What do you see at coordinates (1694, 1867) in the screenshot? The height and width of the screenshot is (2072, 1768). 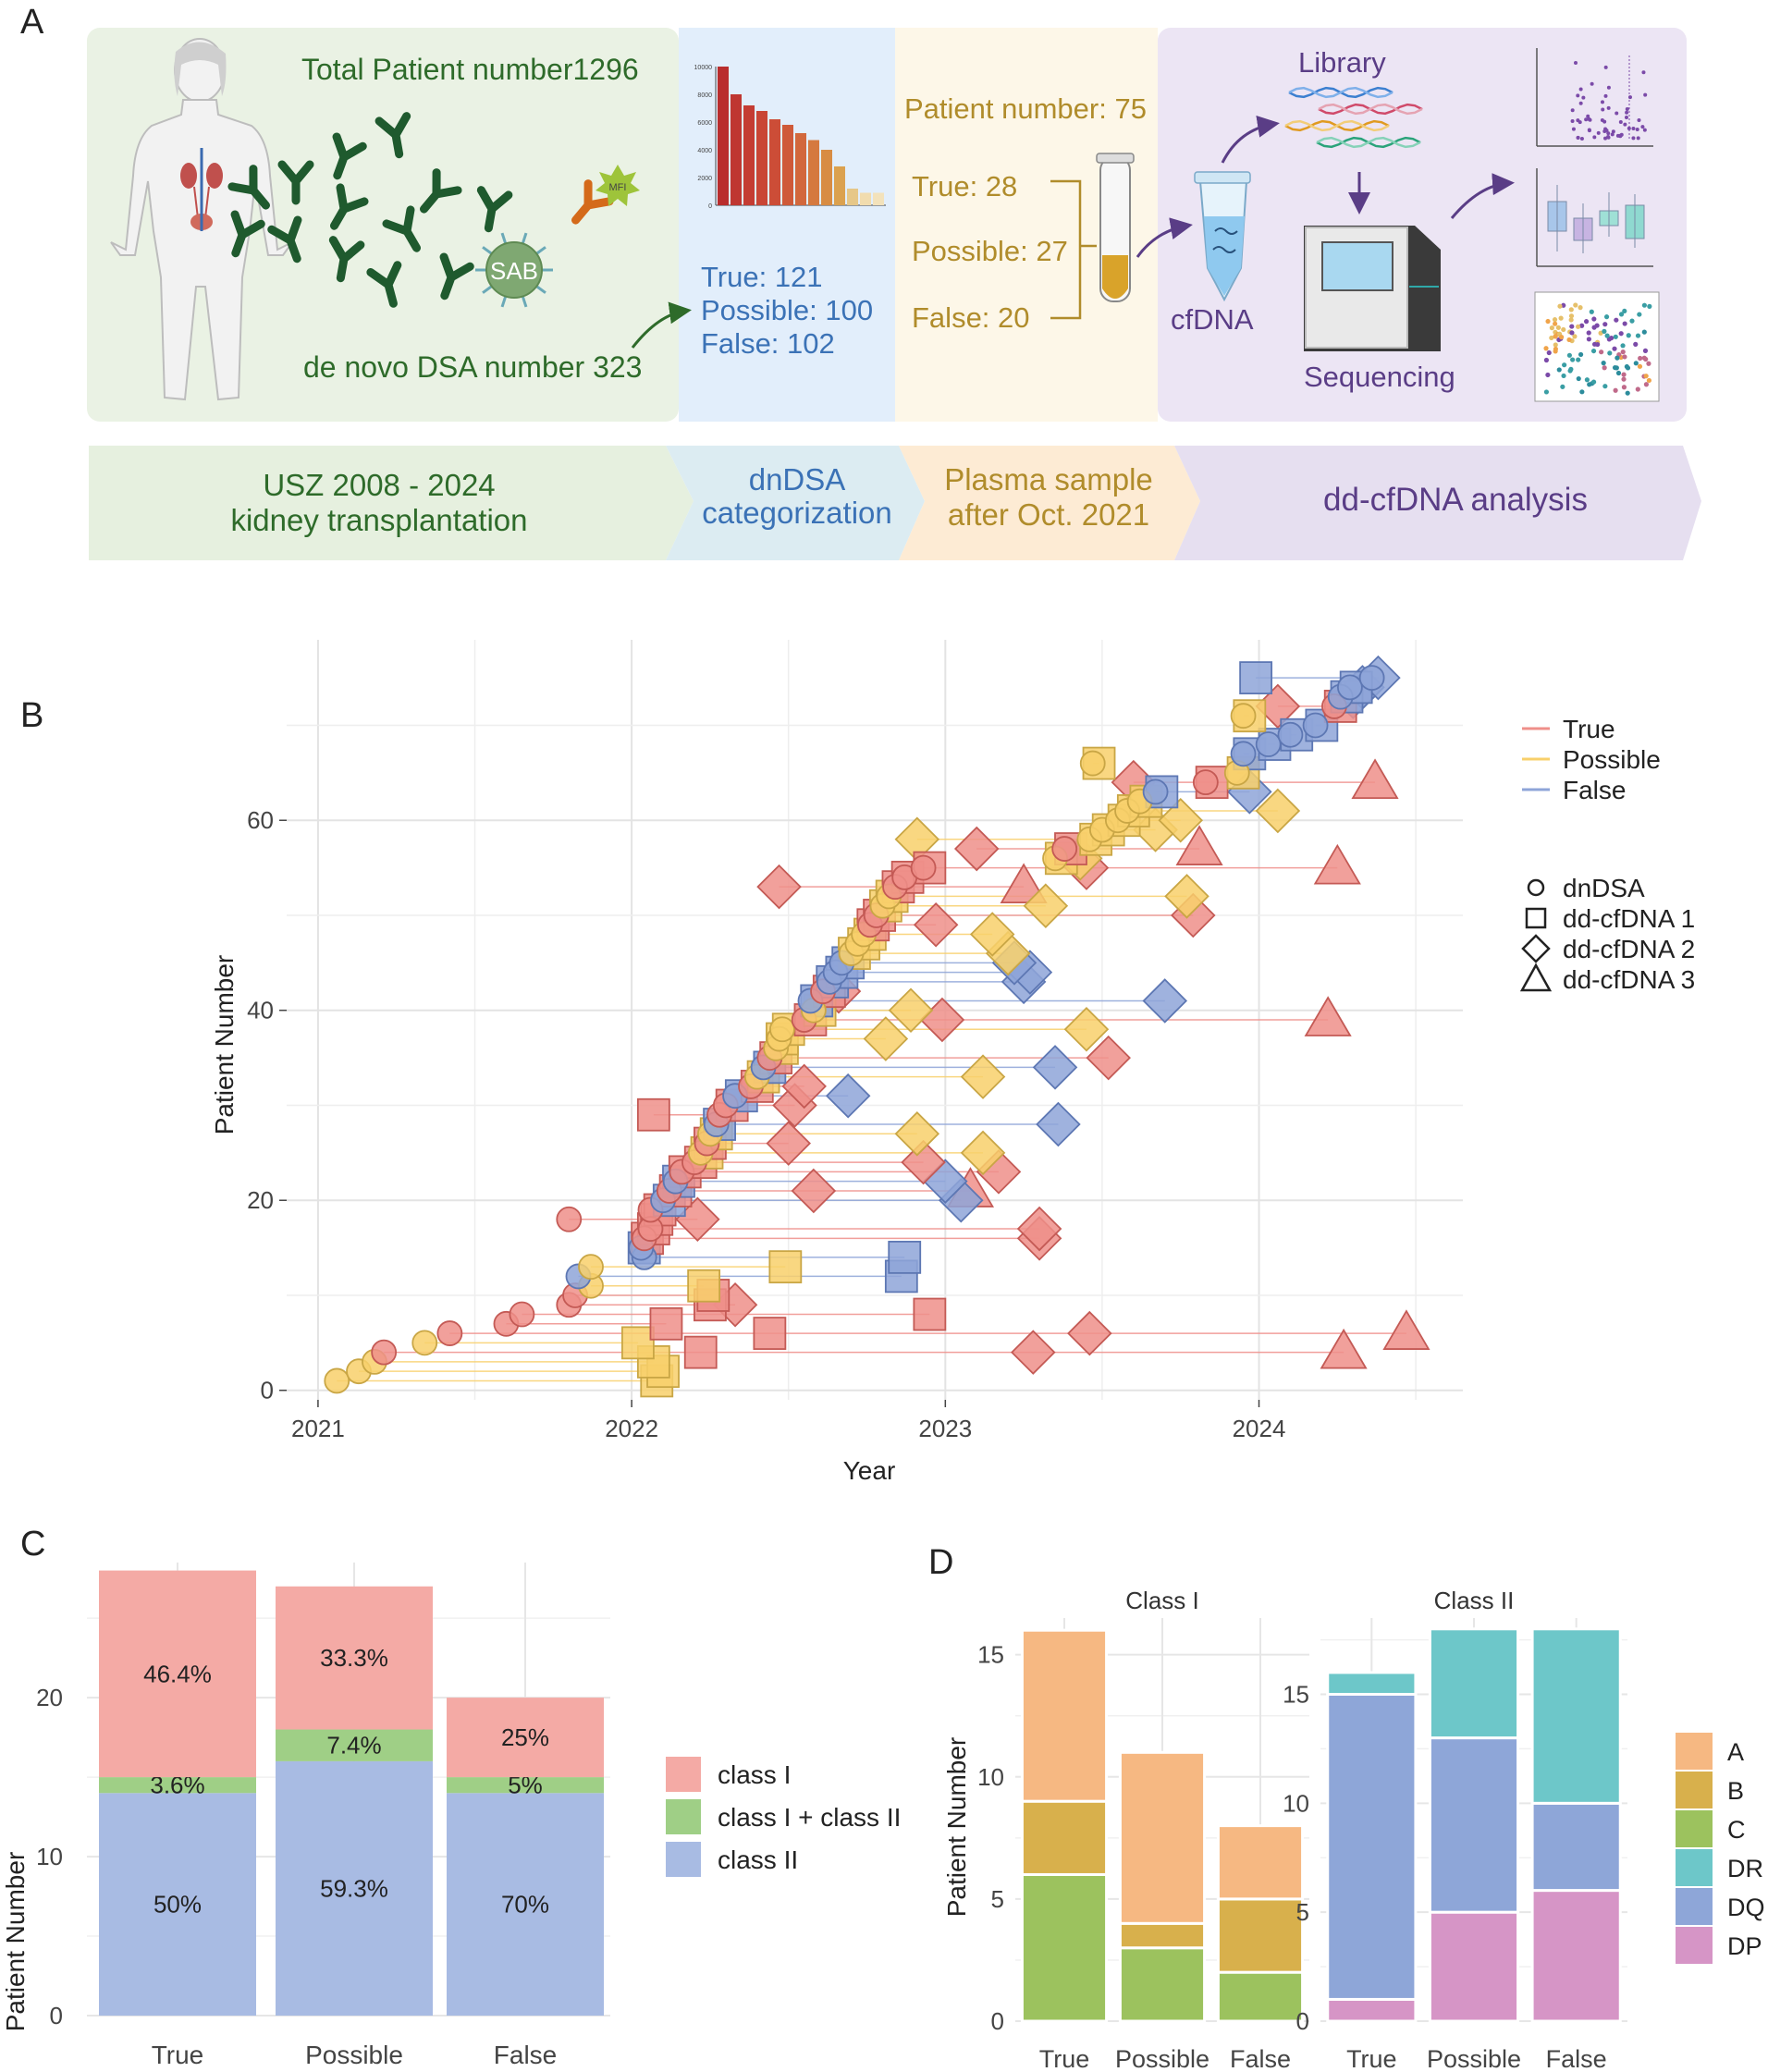 I see `legend-swatch-DR` at bounding box center [1694, 1867].